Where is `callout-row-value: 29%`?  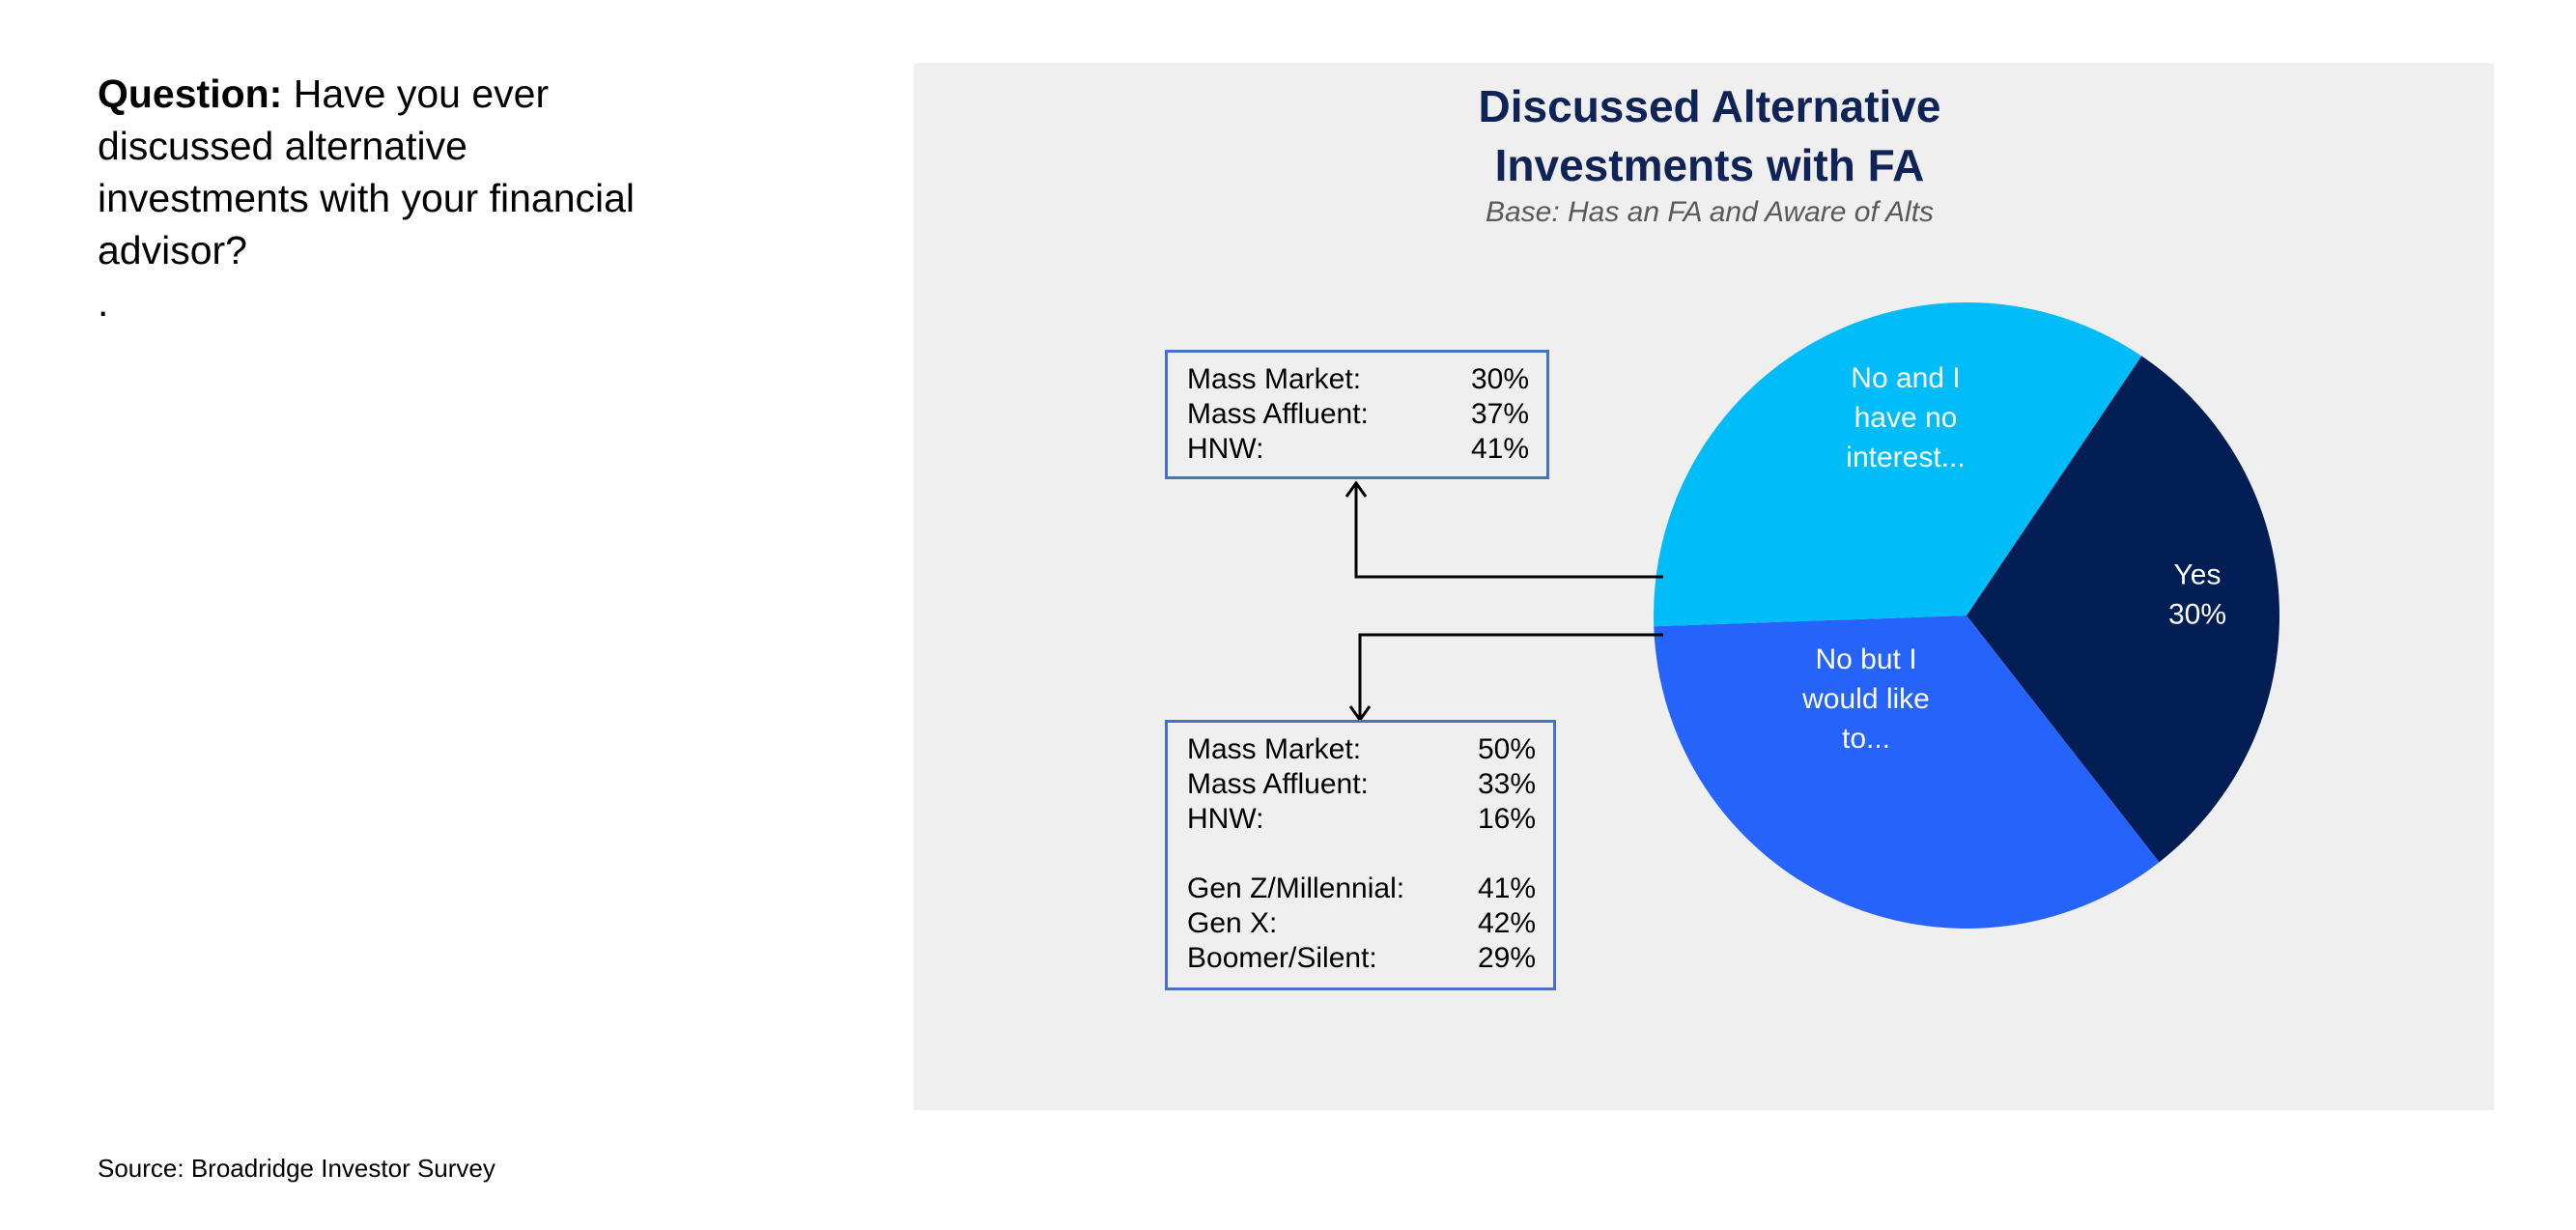 callout-row-value: 29% is located at coordinates (1506, 958).